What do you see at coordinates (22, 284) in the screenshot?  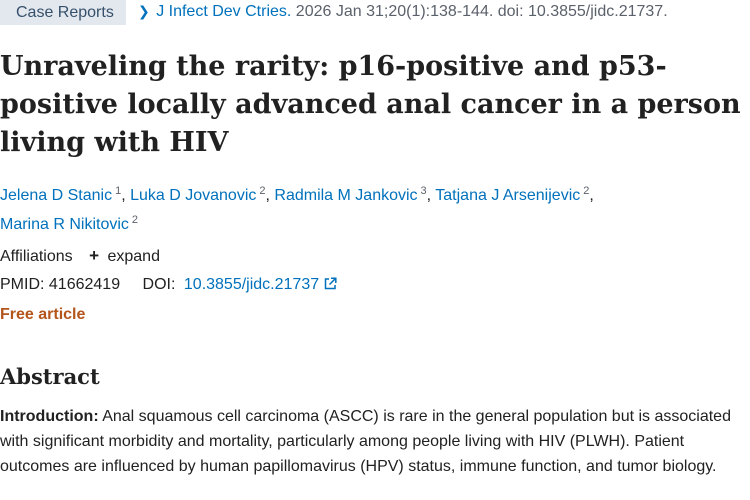 I see `pmid-label: PMID:` at bounding box center [22, 284].